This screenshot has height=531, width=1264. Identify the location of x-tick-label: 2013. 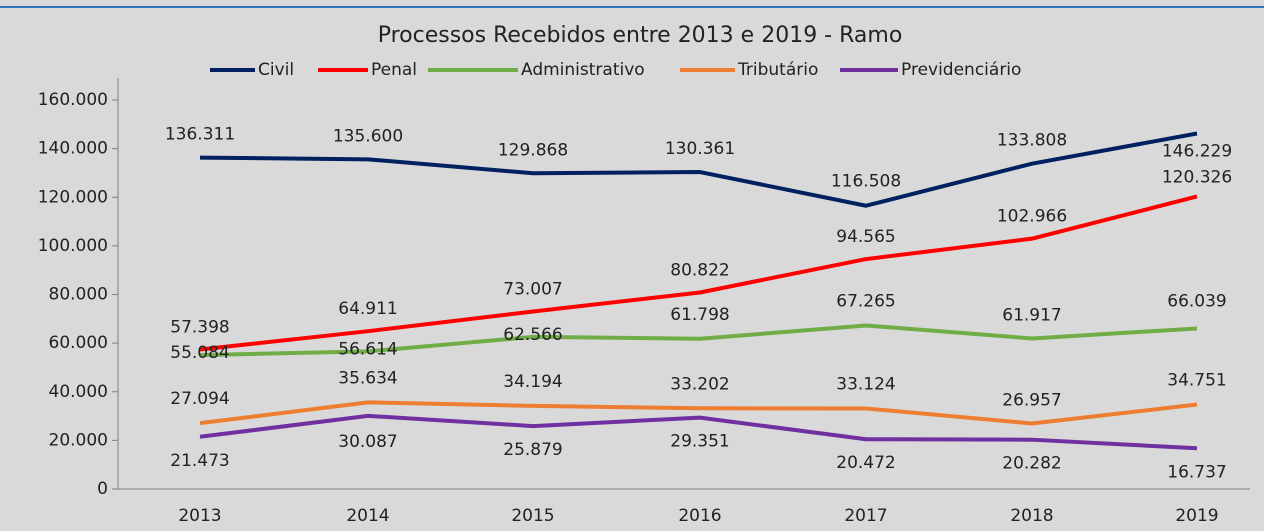
(199, 516).